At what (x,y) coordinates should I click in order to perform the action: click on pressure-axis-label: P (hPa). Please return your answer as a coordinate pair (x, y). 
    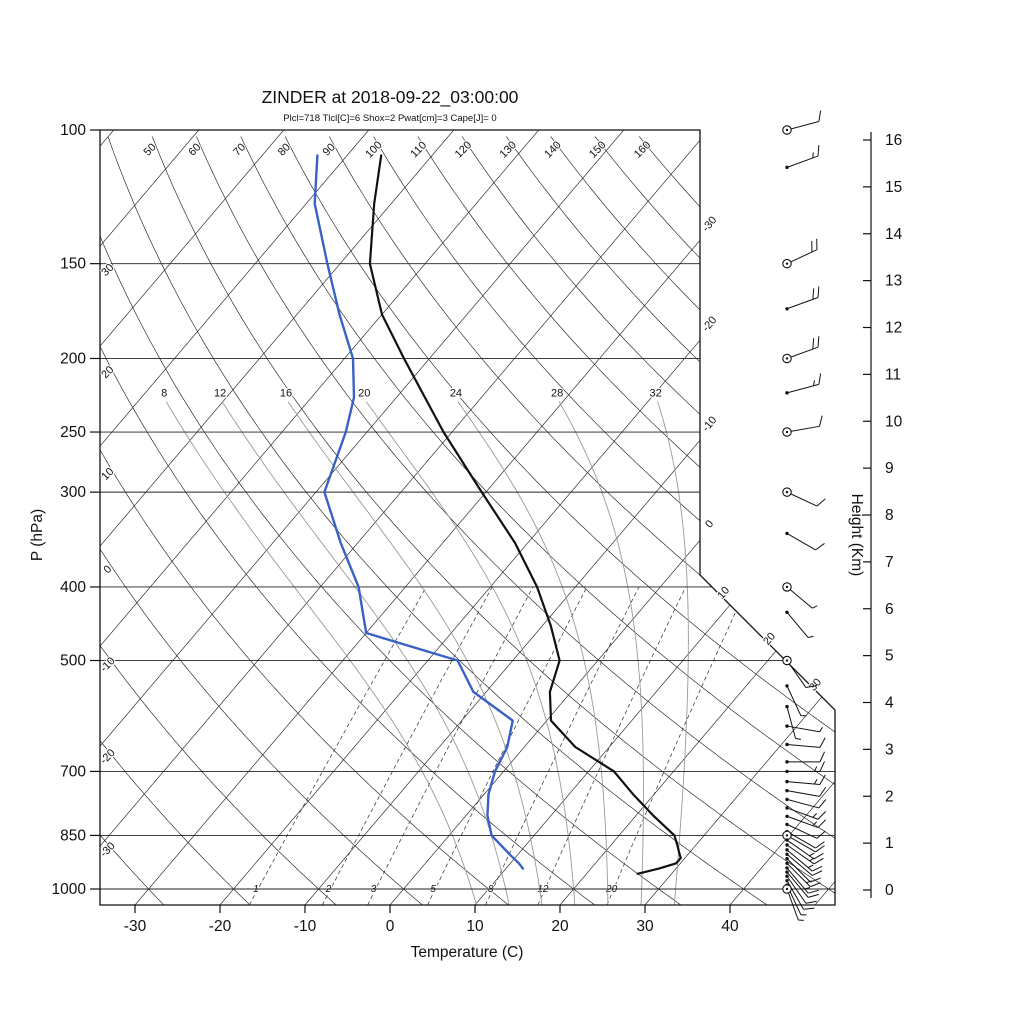
    Looking at the image, I should click on (37, 535).